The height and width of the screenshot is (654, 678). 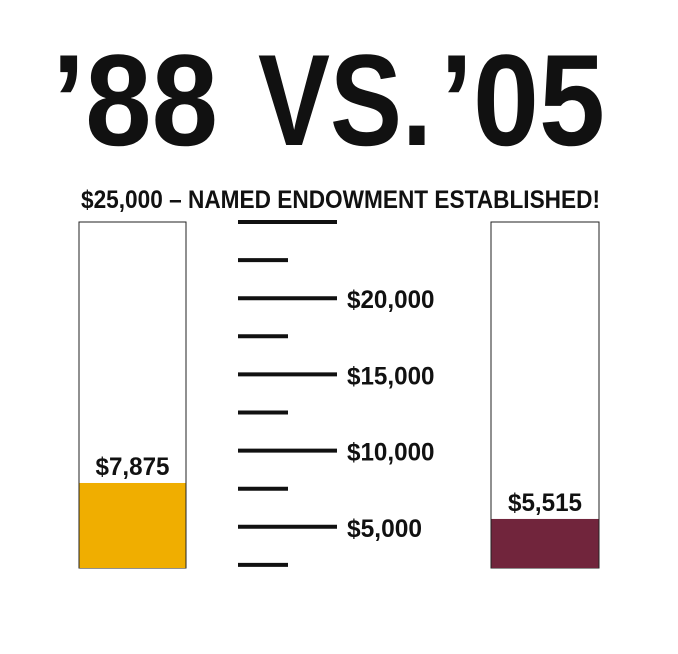 What do you see at coordinates (340, 200) in the screenshot?
I see `goal-label: $25,000 – NAMED ENDOWMENT ESTABLISHED!` at bounding box center [340, 200].